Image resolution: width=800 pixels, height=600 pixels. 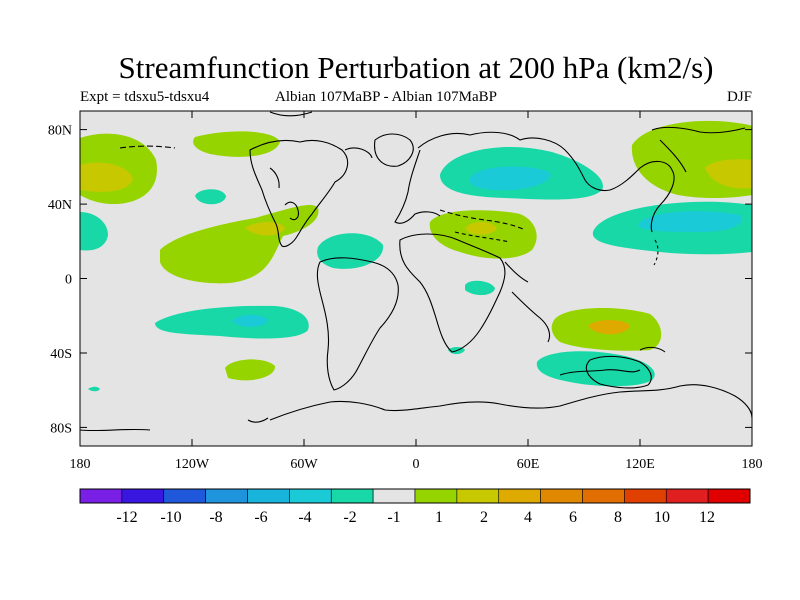 I want to click on x-tick-label: 60E, so click(x=528, y=464).